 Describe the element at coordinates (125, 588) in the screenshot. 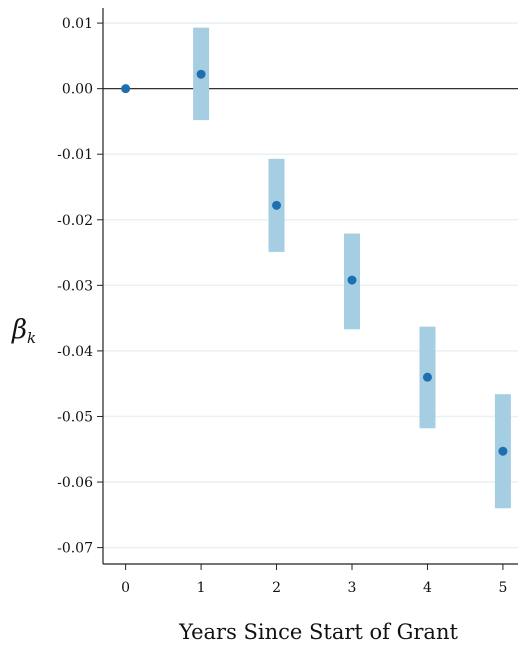

I see `x-tick-label: 0` at that location.